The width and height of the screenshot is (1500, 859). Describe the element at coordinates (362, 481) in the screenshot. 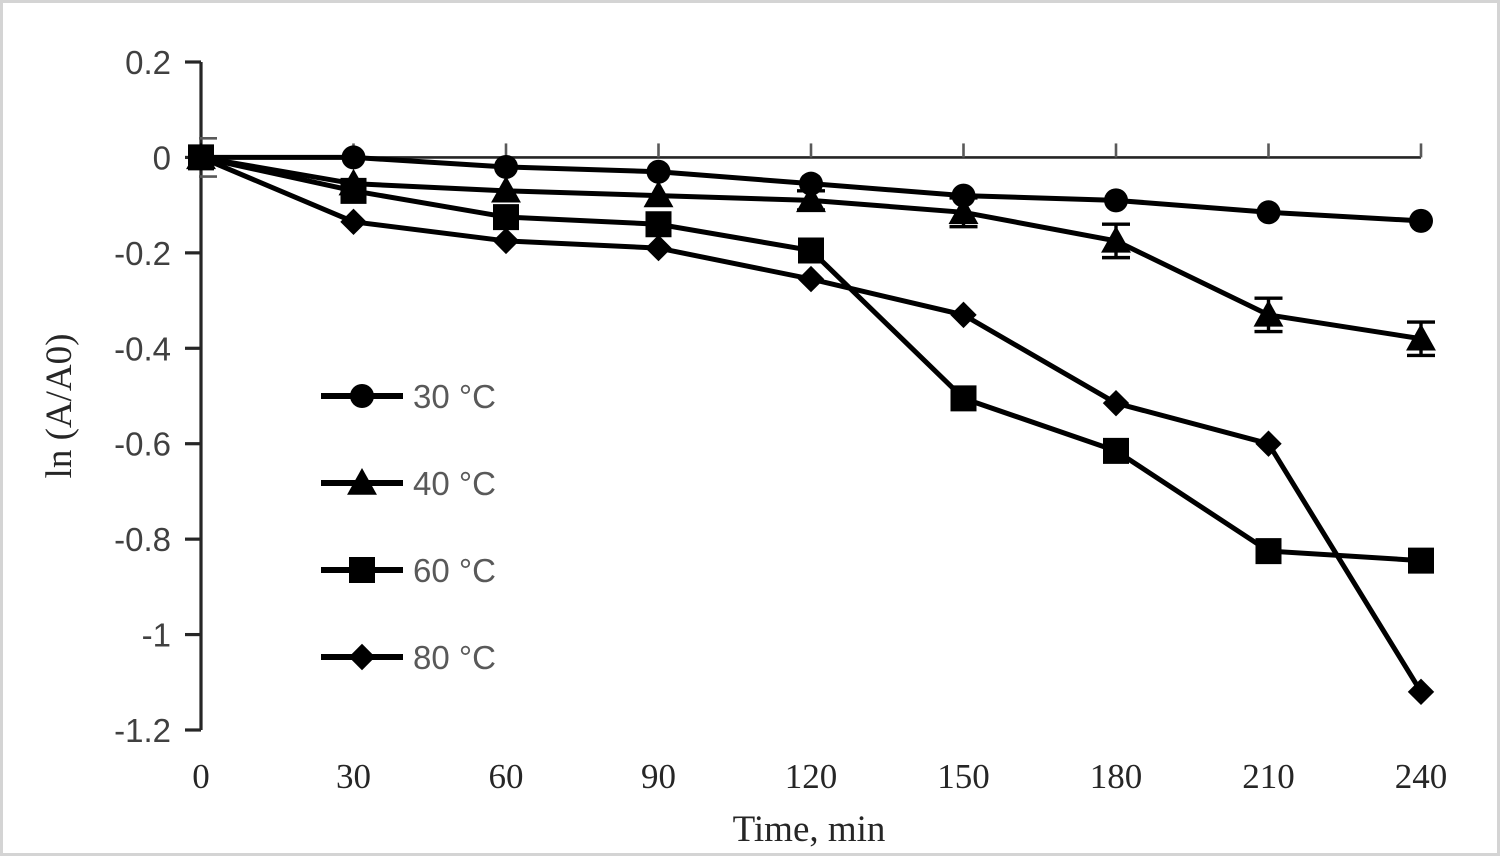

I see `legend-marker-triangle` at that location.